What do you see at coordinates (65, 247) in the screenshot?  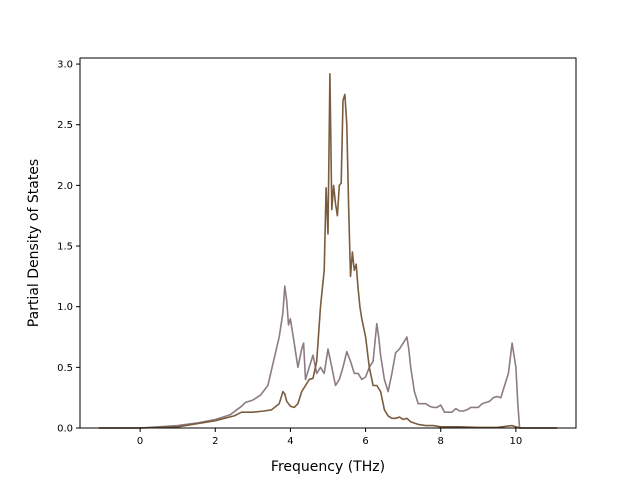 I see `y-tick-label: 1.5` at bounding box center [65, 247].